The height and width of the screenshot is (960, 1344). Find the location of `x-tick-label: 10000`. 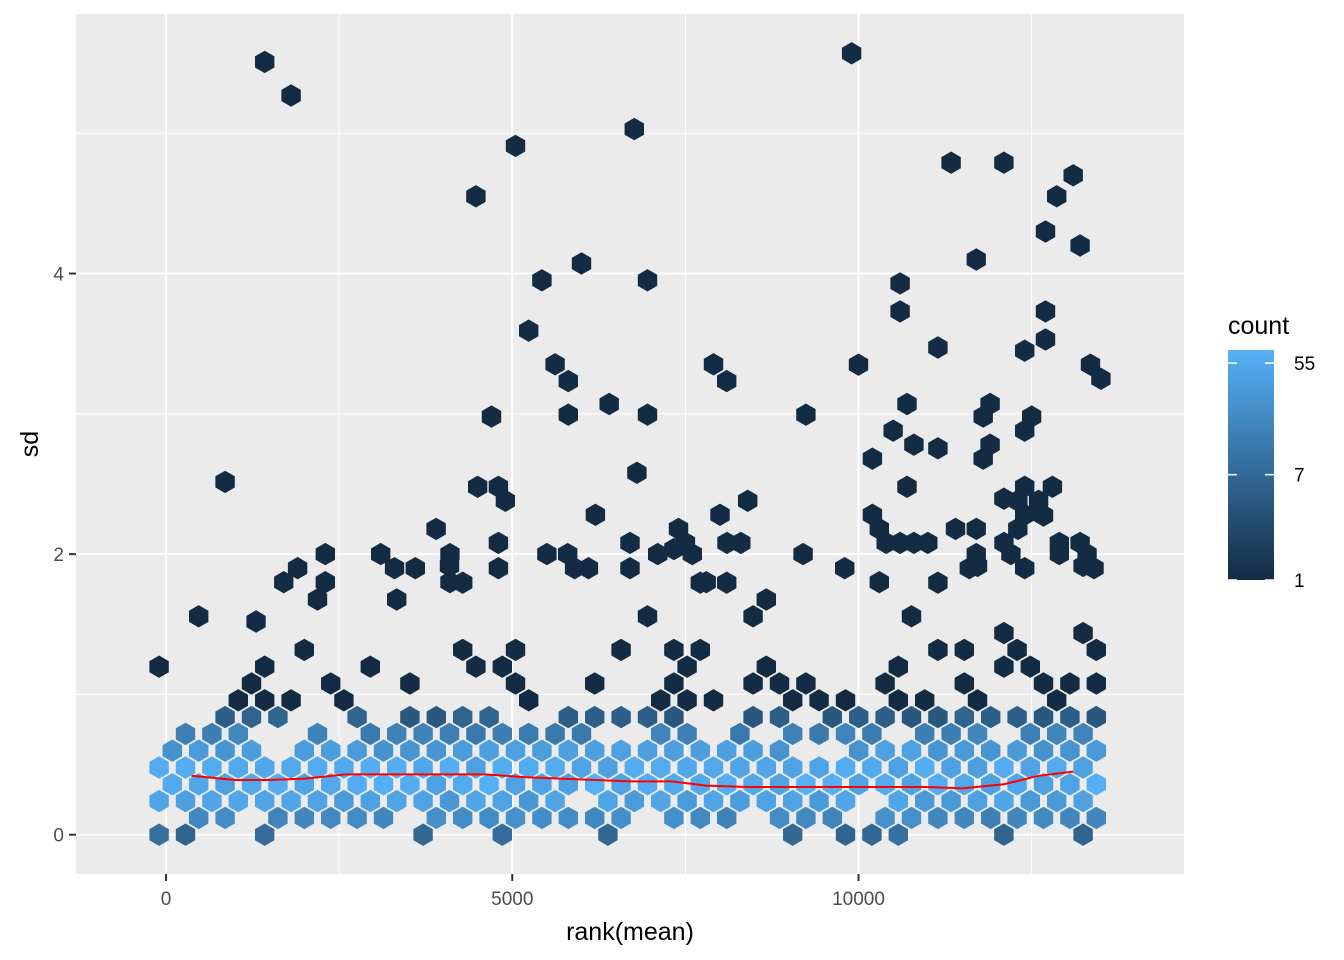

x-tick-label: 10000 is located at coordinates (858, 899).